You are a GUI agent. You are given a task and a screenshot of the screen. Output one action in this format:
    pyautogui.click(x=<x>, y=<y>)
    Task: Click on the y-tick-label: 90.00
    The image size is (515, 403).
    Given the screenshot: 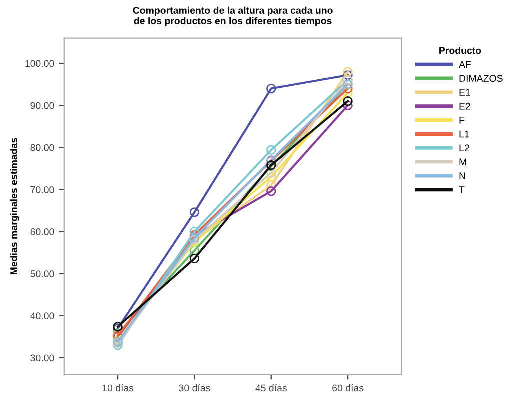 What is the action you would take?
    pyautogui.click(x=42, y=106)
    